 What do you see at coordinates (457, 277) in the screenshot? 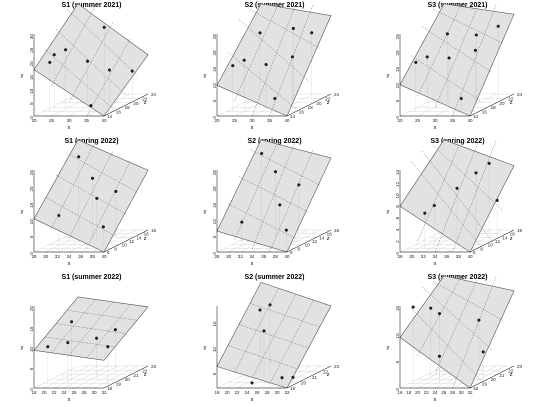
I see `chart-title: S3 (summer 2022)` at bounding box center [457, 277].